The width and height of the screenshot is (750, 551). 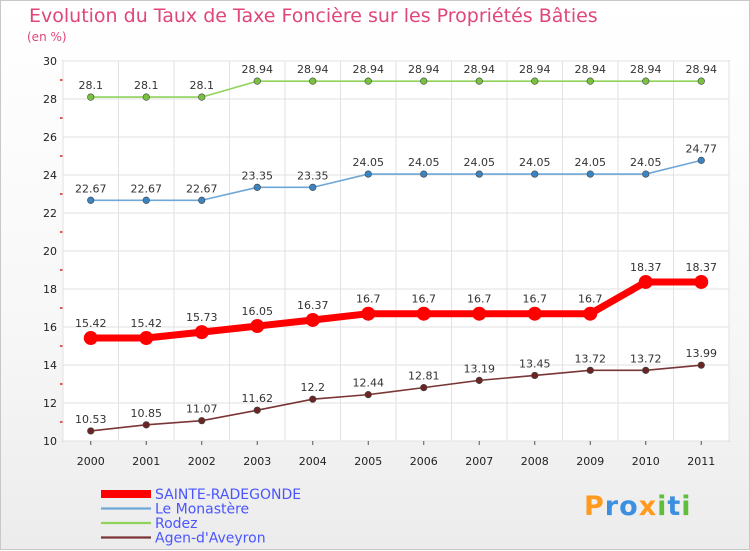 I want to click on x-tick-label: 2000, so click(x=91, y=461).